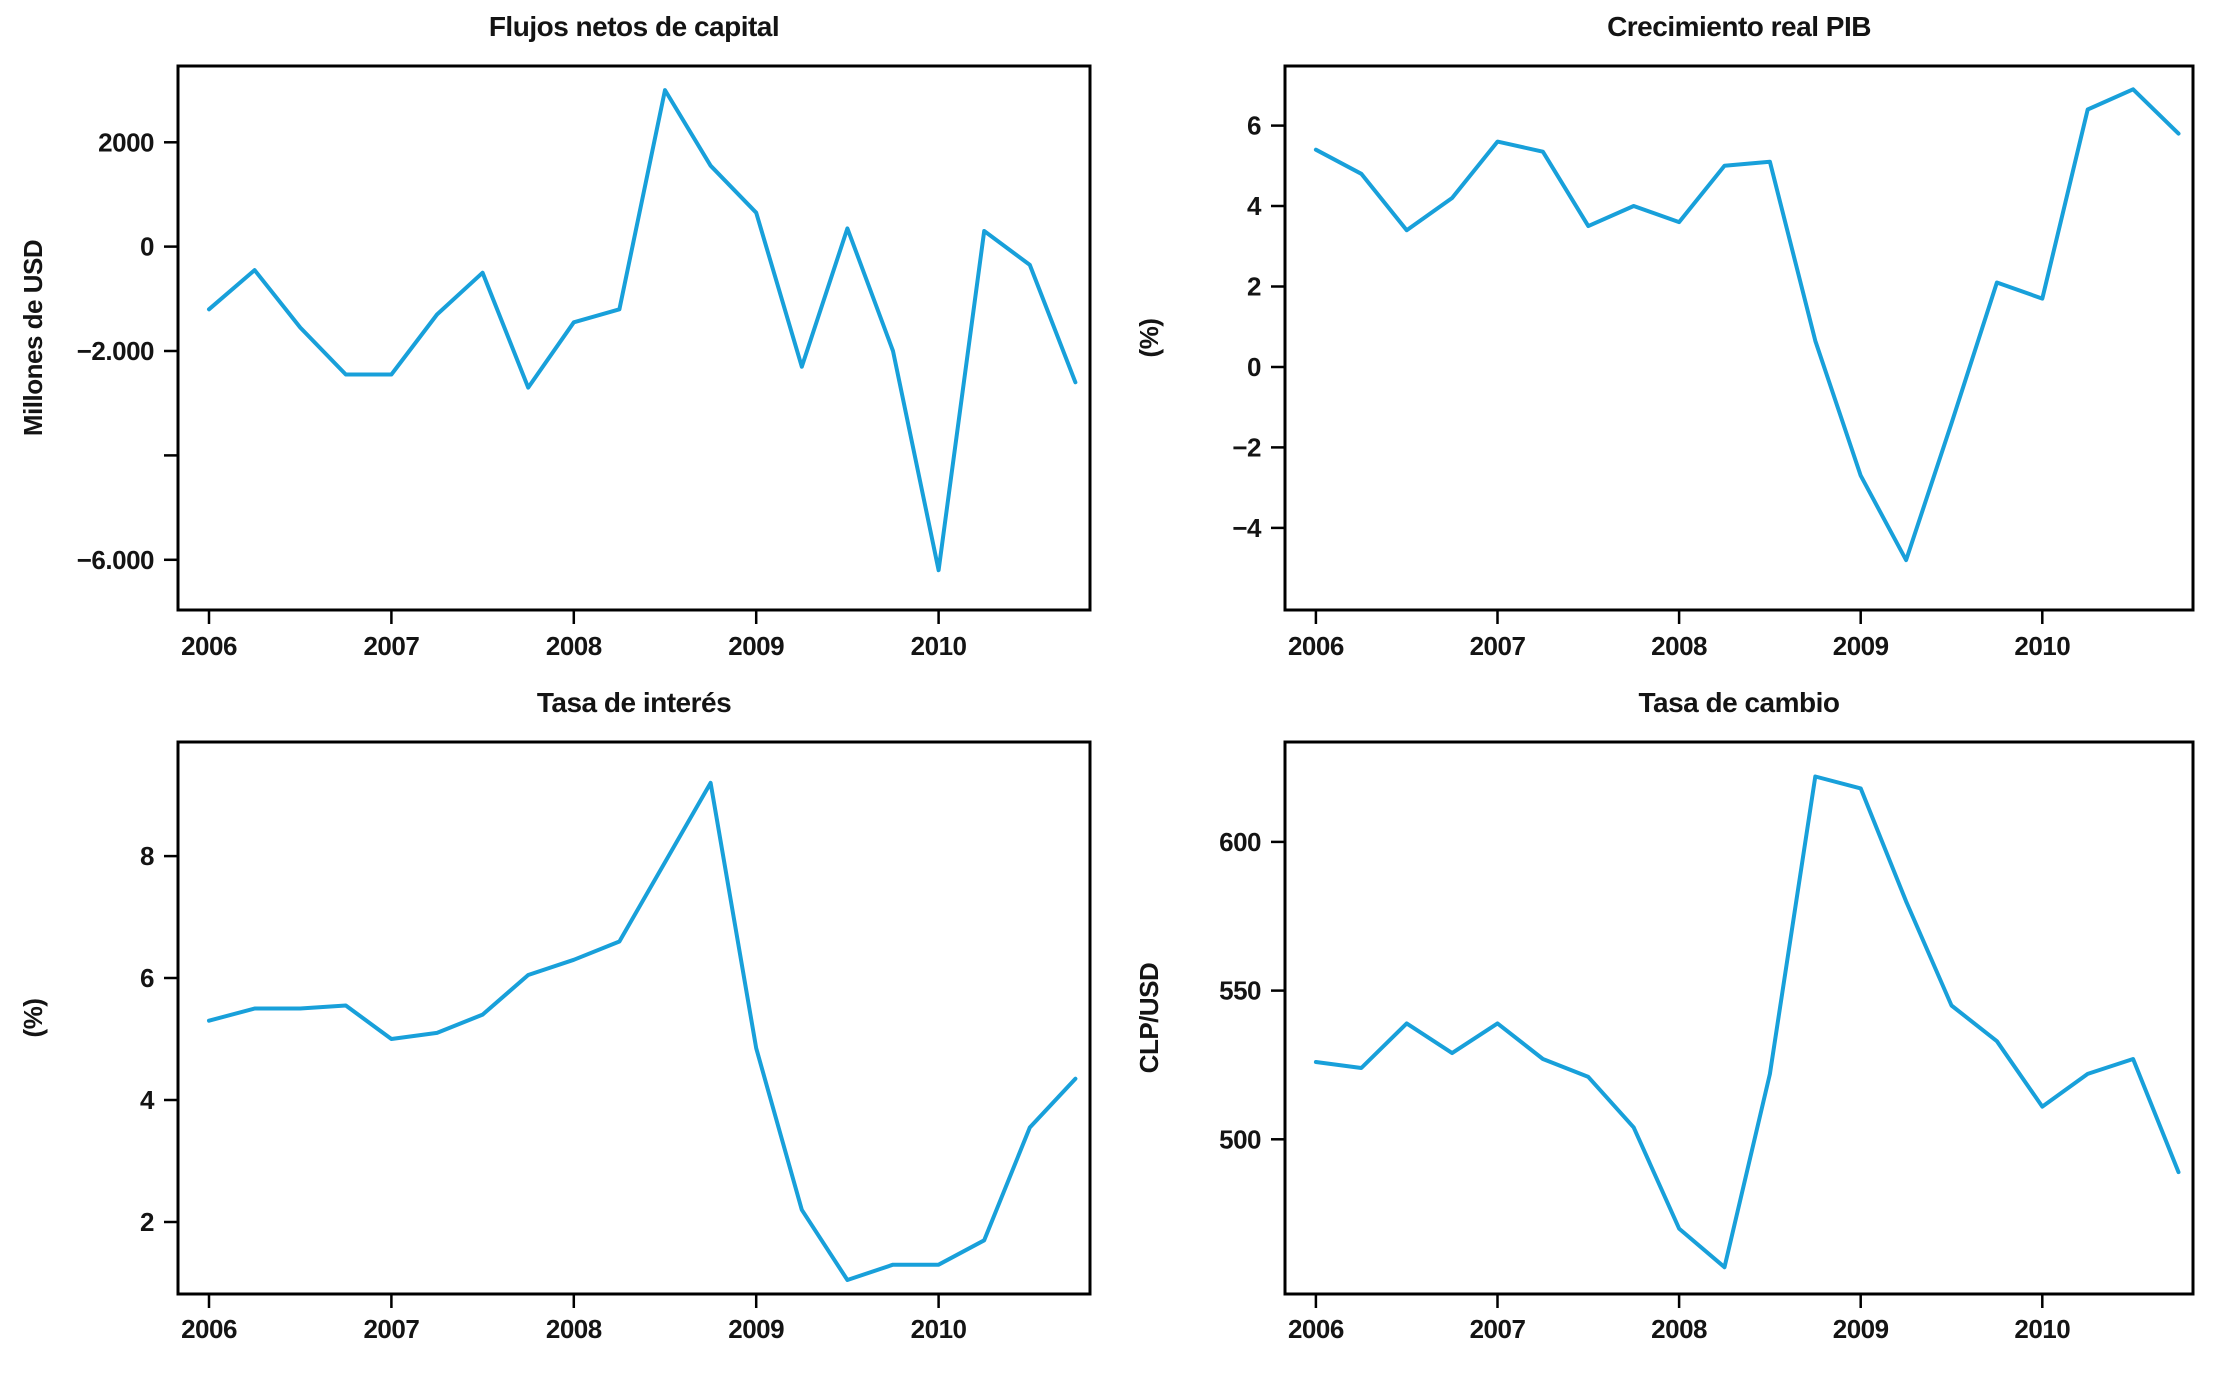  Describe the element at coordinates (147, 856) in the screenshot. I see `y-tick-label: 8` at that location.